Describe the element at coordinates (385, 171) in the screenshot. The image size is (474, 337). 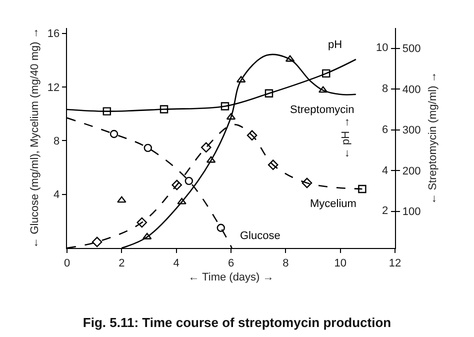
I see `y2-tick-label: 4` at that location.